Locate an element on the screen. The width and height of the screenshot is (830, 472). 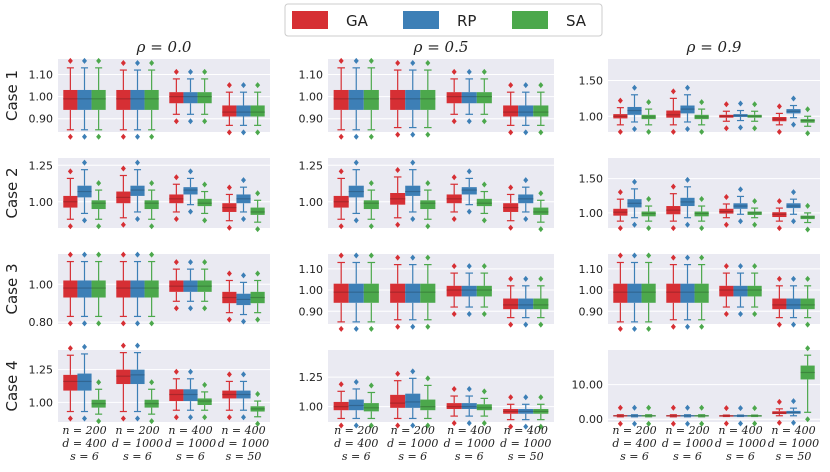
column-title-1: ρ = 0.5 is located at coordinates (441, 47).